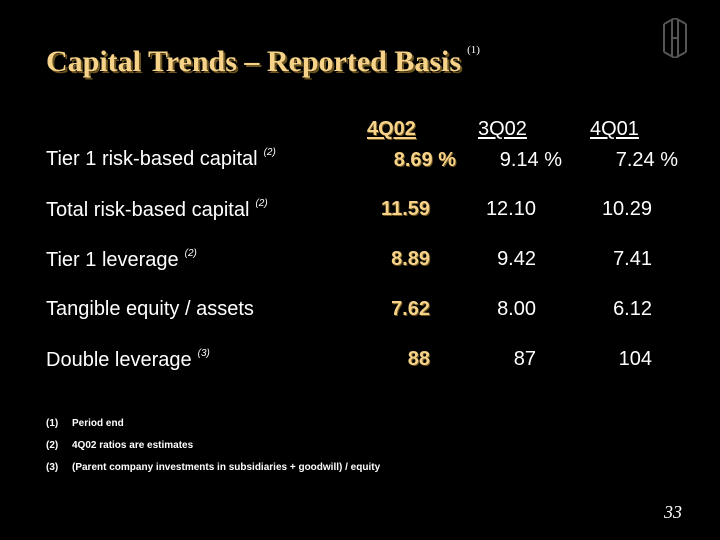 This screenshot has width=720, height=540. What do you see at coordinates (524, 359) in the screenshot?
I see `value-3q02-double-leverage: 87` at bounding box center [524, 359].